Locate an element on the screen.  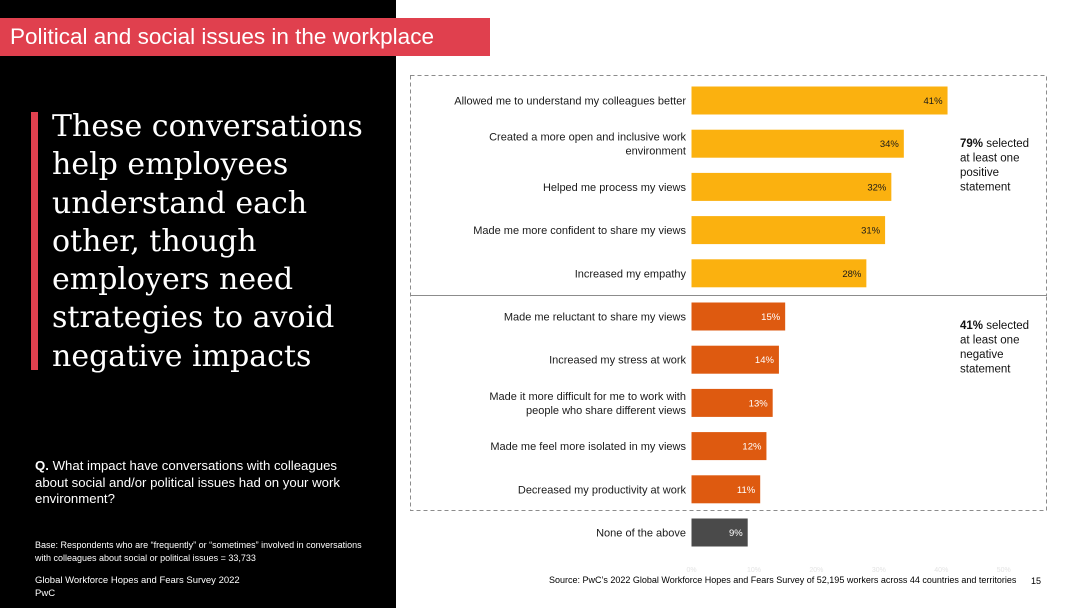
category-label: Increased my stress at work is located at coordinates (617, 361).